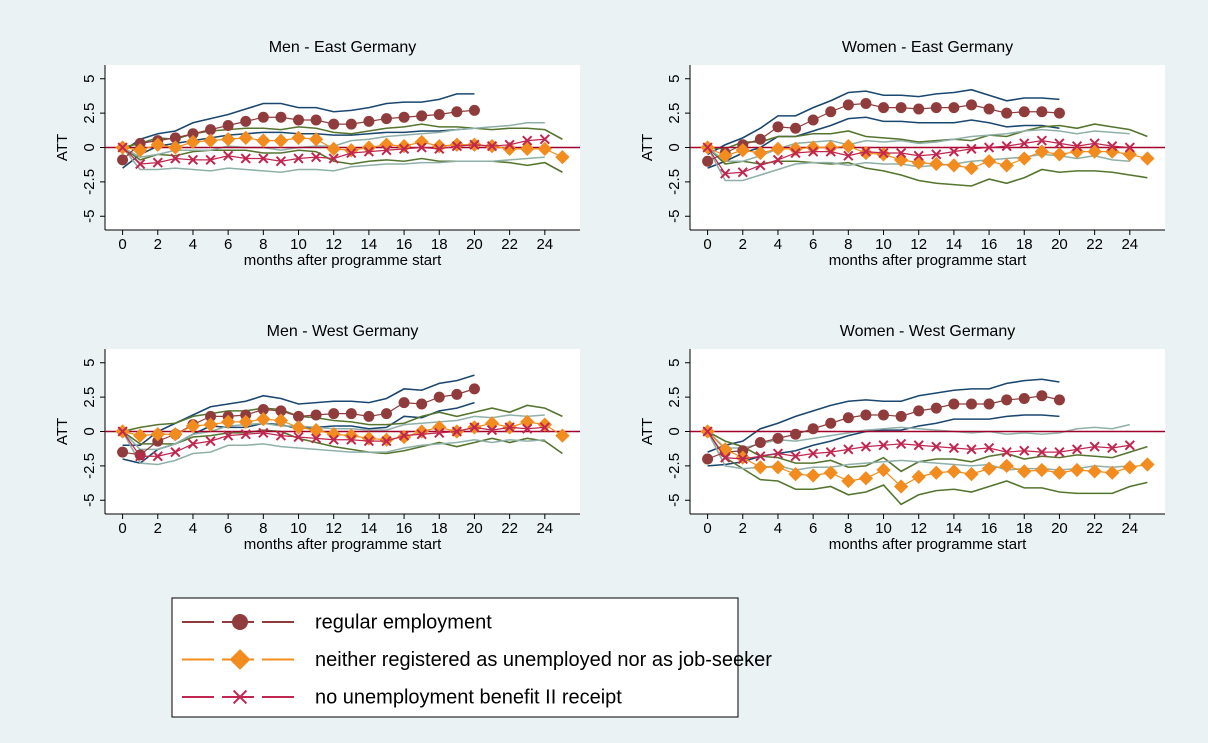 Image resolution: width=1208 pixels, height=743 pixels. I want to click on x-tick-label: 22, so click(1094, 244).